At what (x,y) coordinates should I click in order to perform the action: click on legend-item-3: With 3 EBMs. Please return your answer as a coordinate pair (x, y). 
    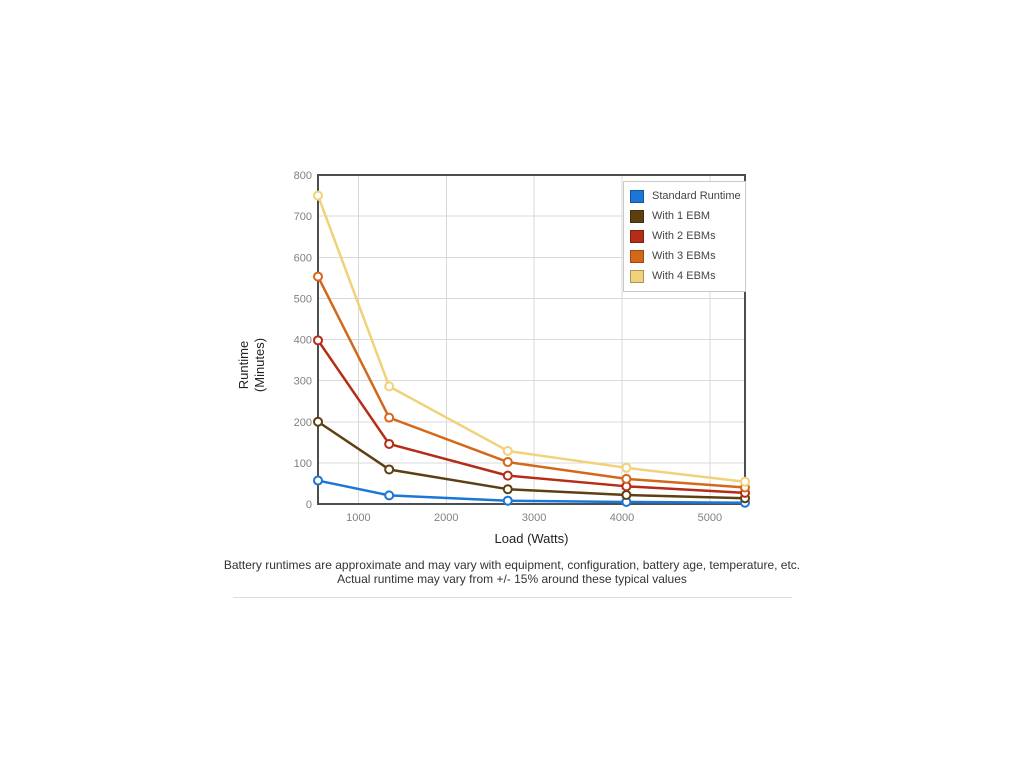
    Looking at the image, I should click on (684, 256).